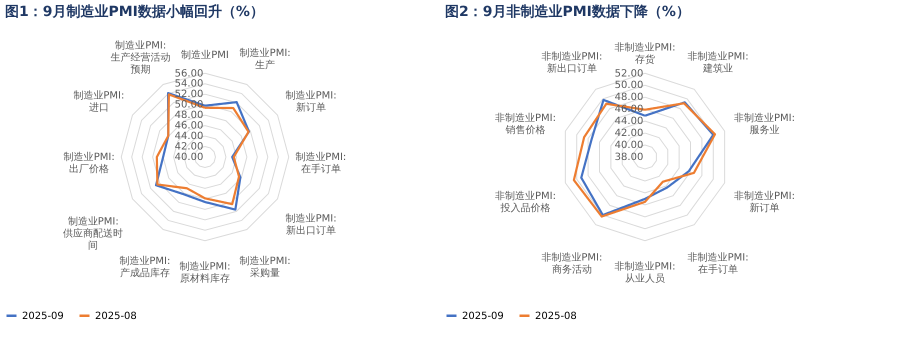  I want to click on chart-title: 图1：9月制造业PMI数据小幅回升（%）, so click(134, 11).